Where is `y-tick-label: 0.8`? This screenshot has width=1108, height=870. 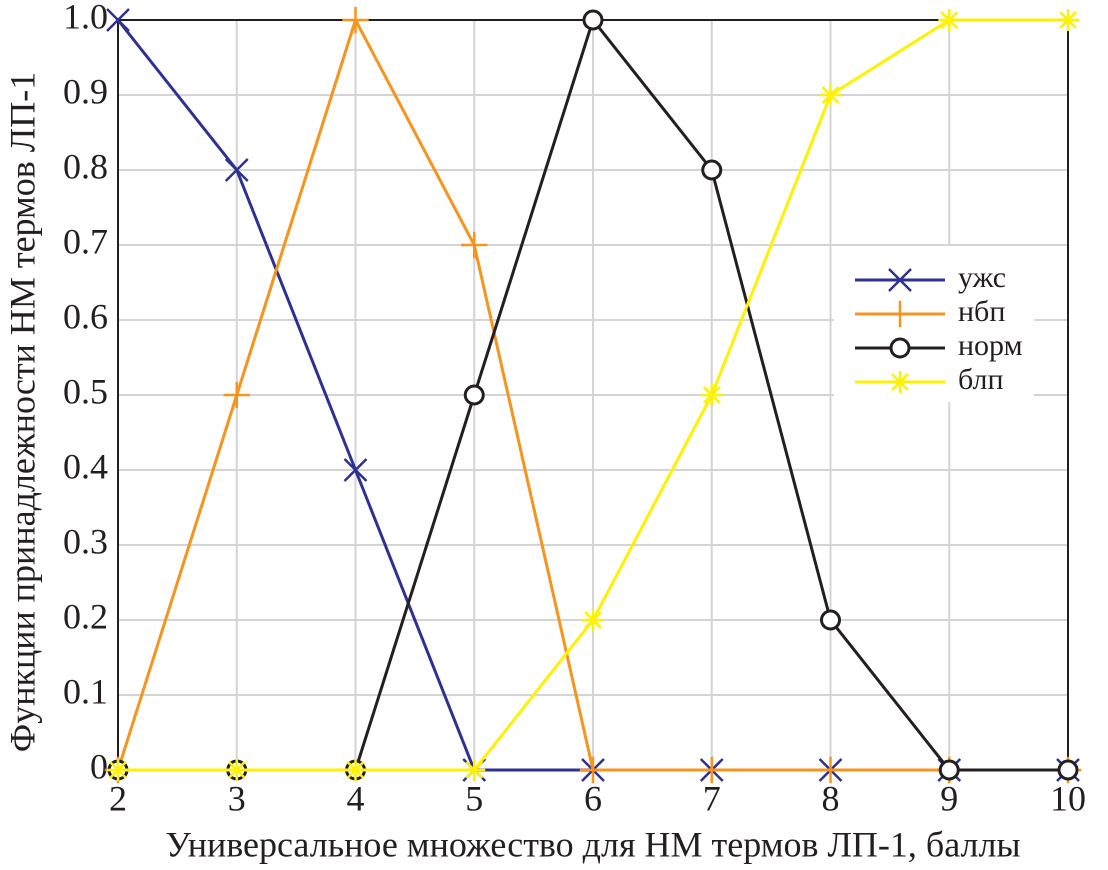 y-tick-label: 0.8 is located at coordinates (85, 166).